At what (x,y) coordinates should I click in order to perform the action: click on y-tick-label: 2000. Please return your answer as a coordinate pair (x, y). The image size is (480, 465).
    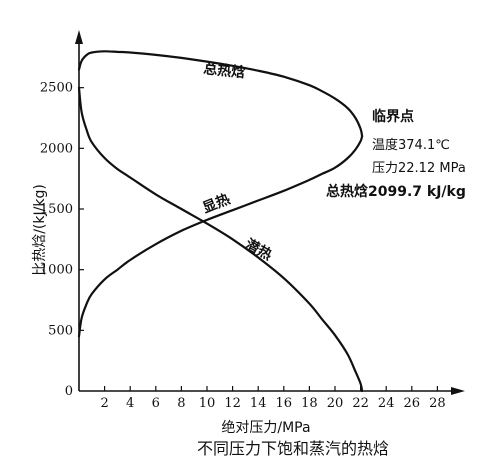
    Looking at the image, I should click on (56, 148).